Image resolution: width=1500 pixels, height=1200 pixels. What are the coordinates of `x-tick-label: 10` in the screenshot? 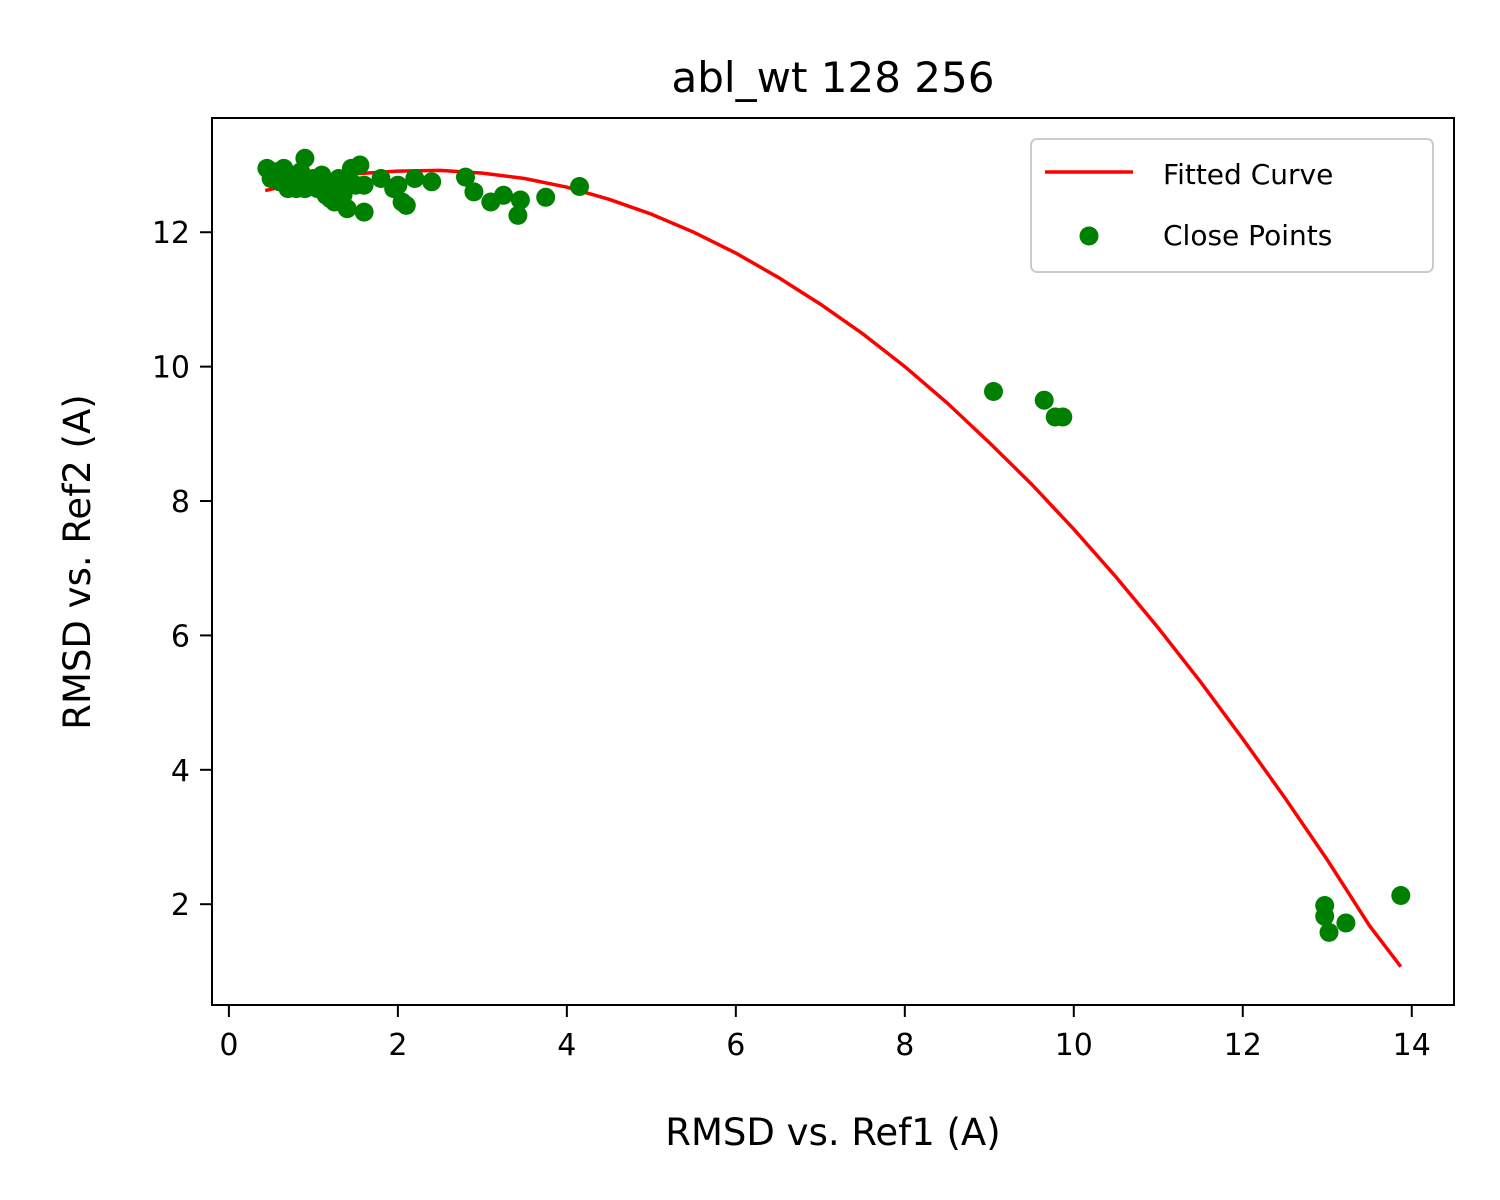 It's located at (1074, 1045).